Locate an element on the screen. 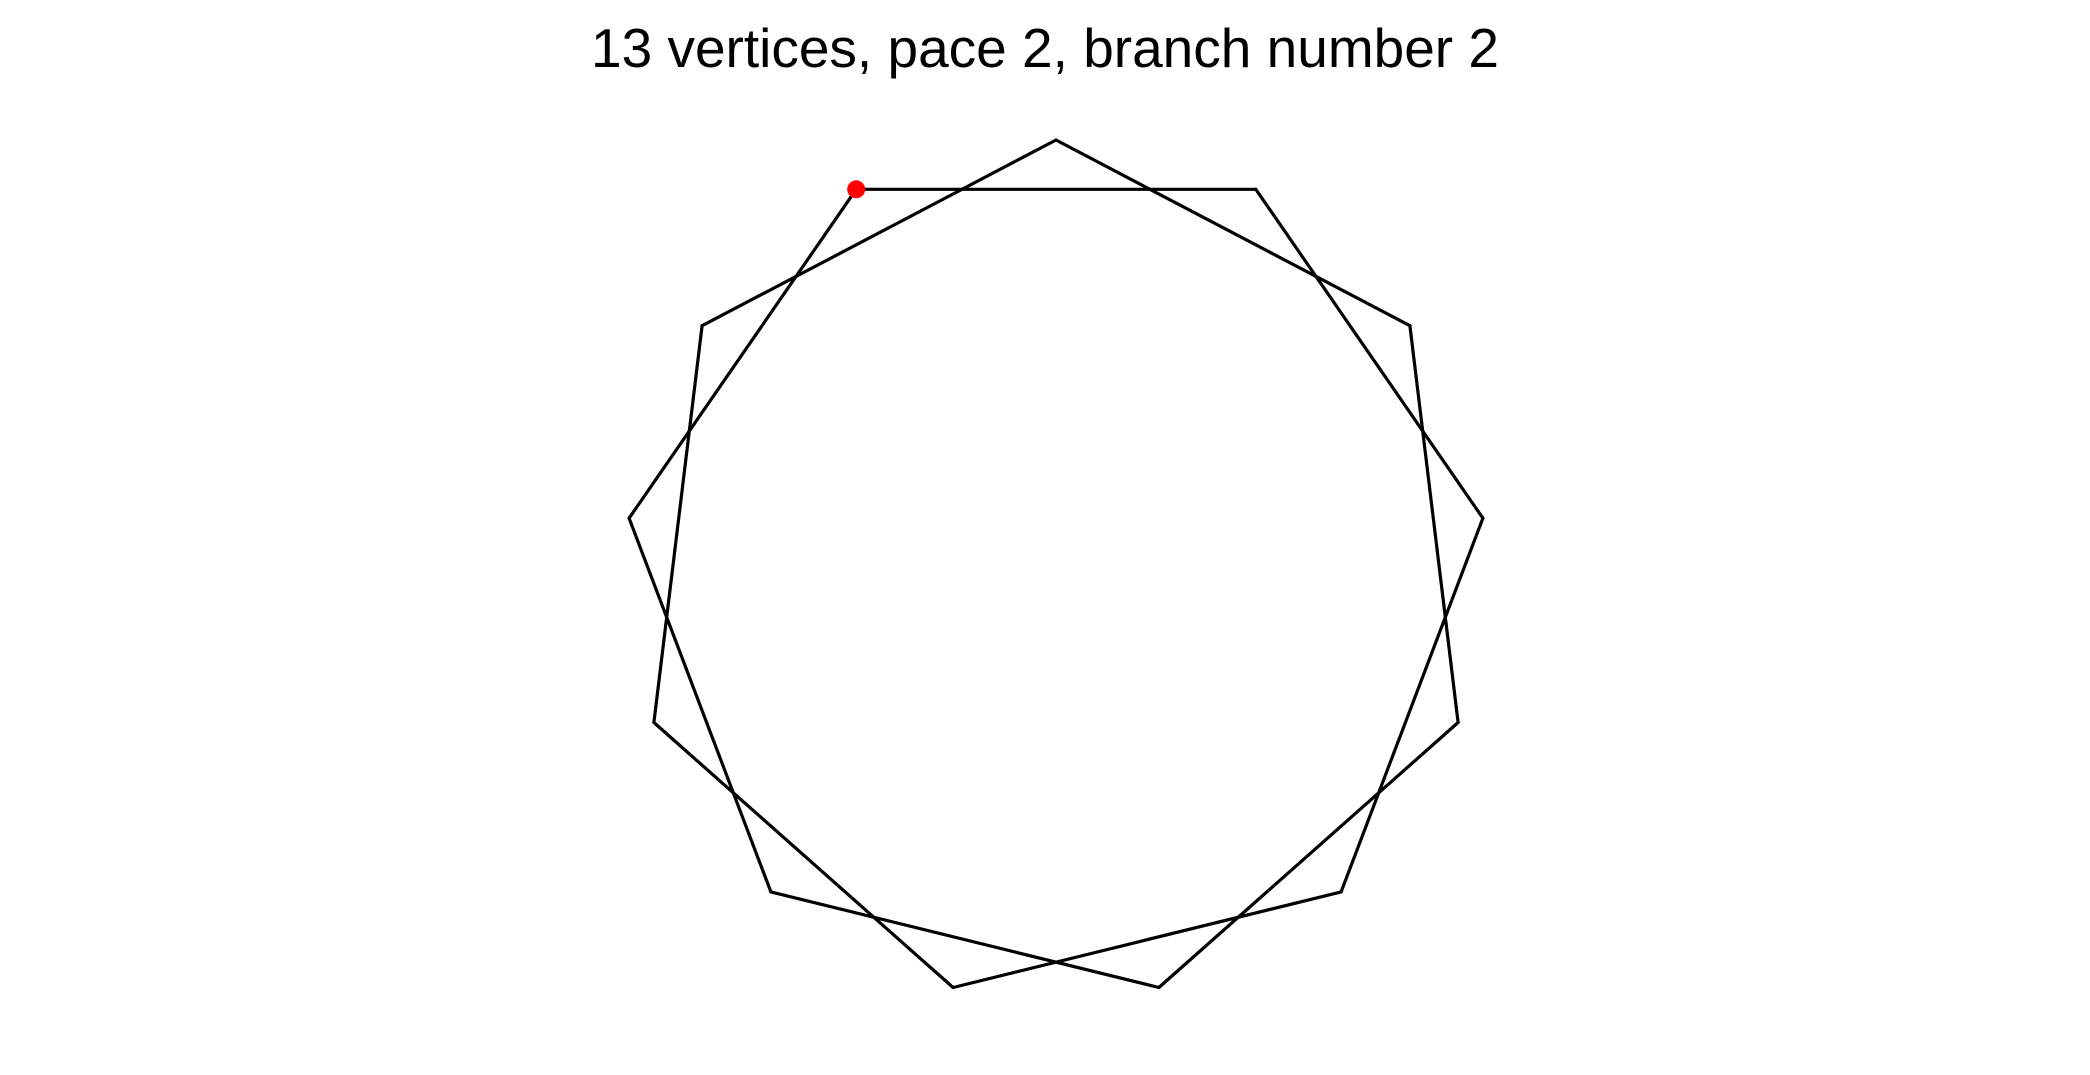 This screenshot has width=2090, height=1075. start-marker-group is located at coordinates (856, 189).